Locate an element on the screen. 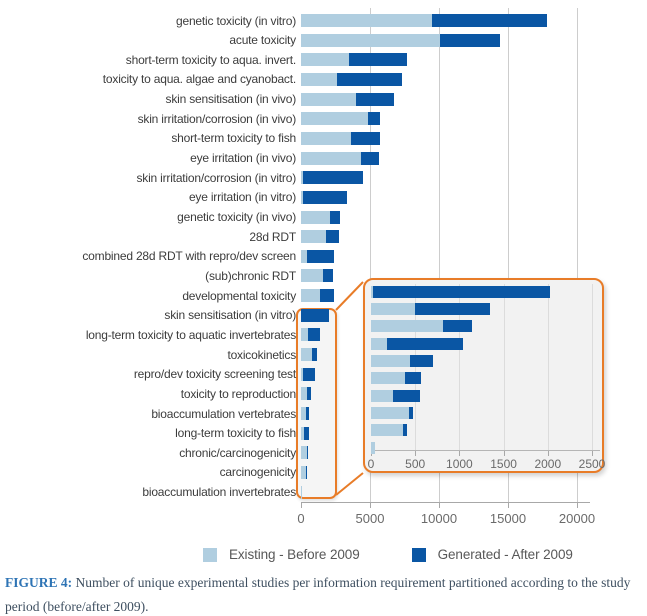  category-label: toxicity to reproduction is located at coordinates (238, 393).